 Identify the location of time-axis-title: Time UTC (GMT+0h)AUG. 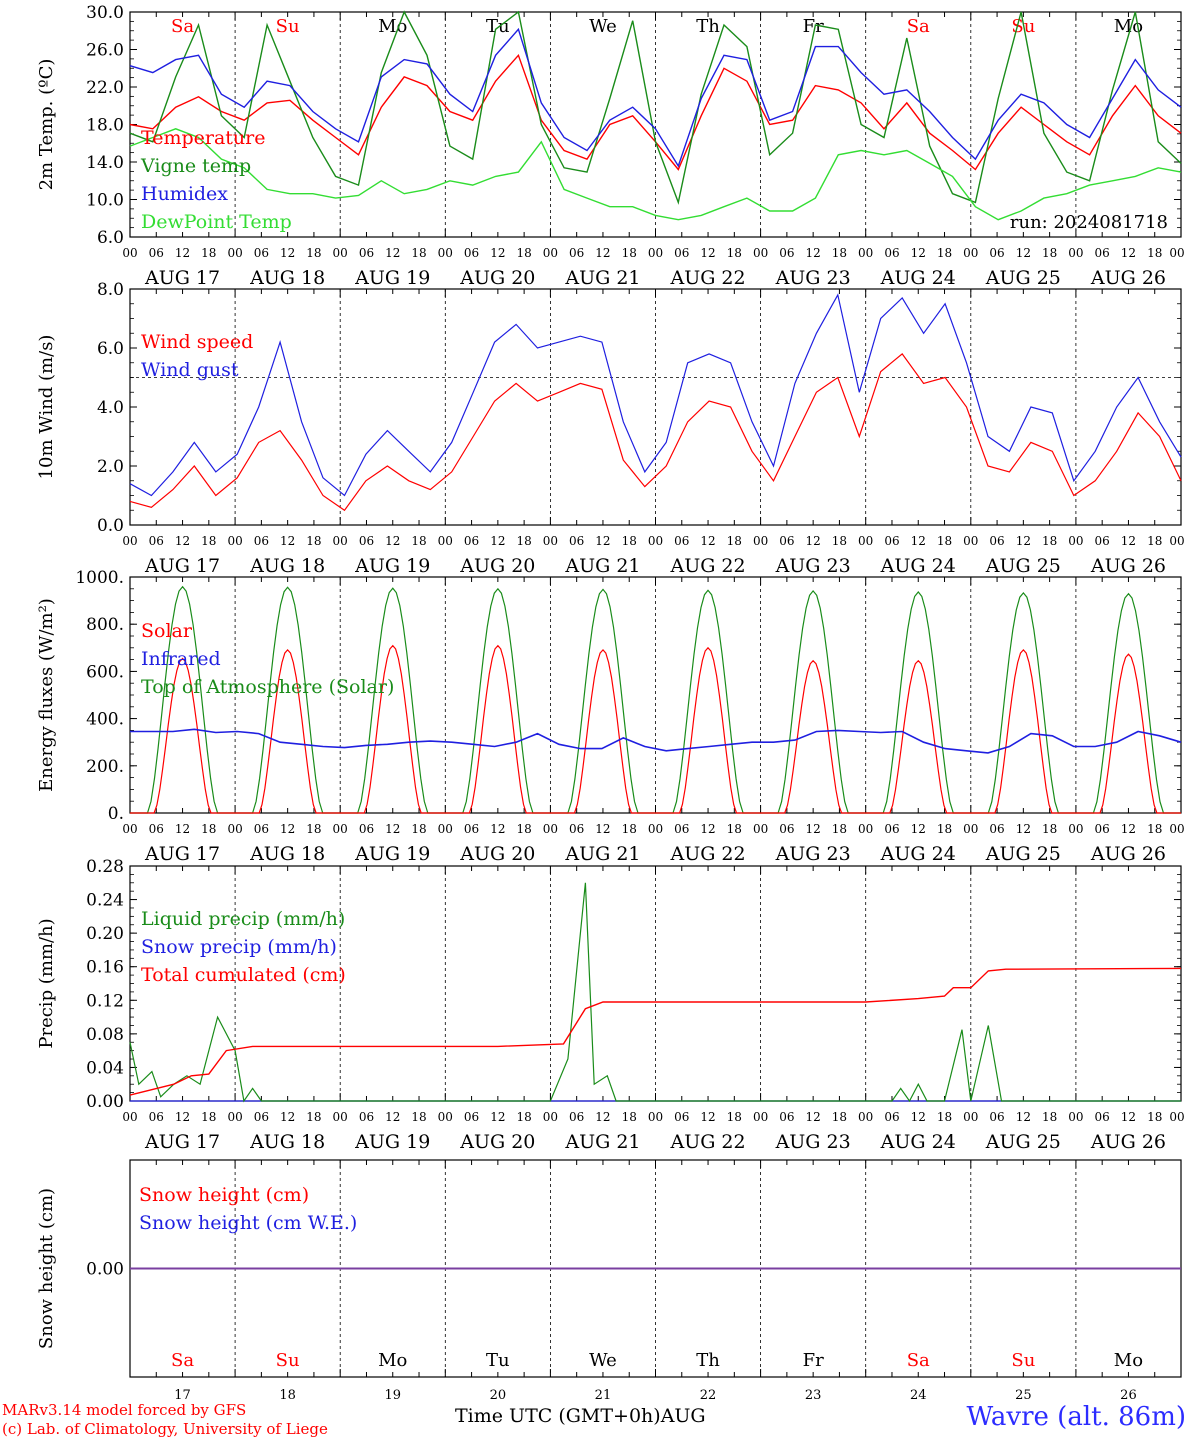
(580, 1416).